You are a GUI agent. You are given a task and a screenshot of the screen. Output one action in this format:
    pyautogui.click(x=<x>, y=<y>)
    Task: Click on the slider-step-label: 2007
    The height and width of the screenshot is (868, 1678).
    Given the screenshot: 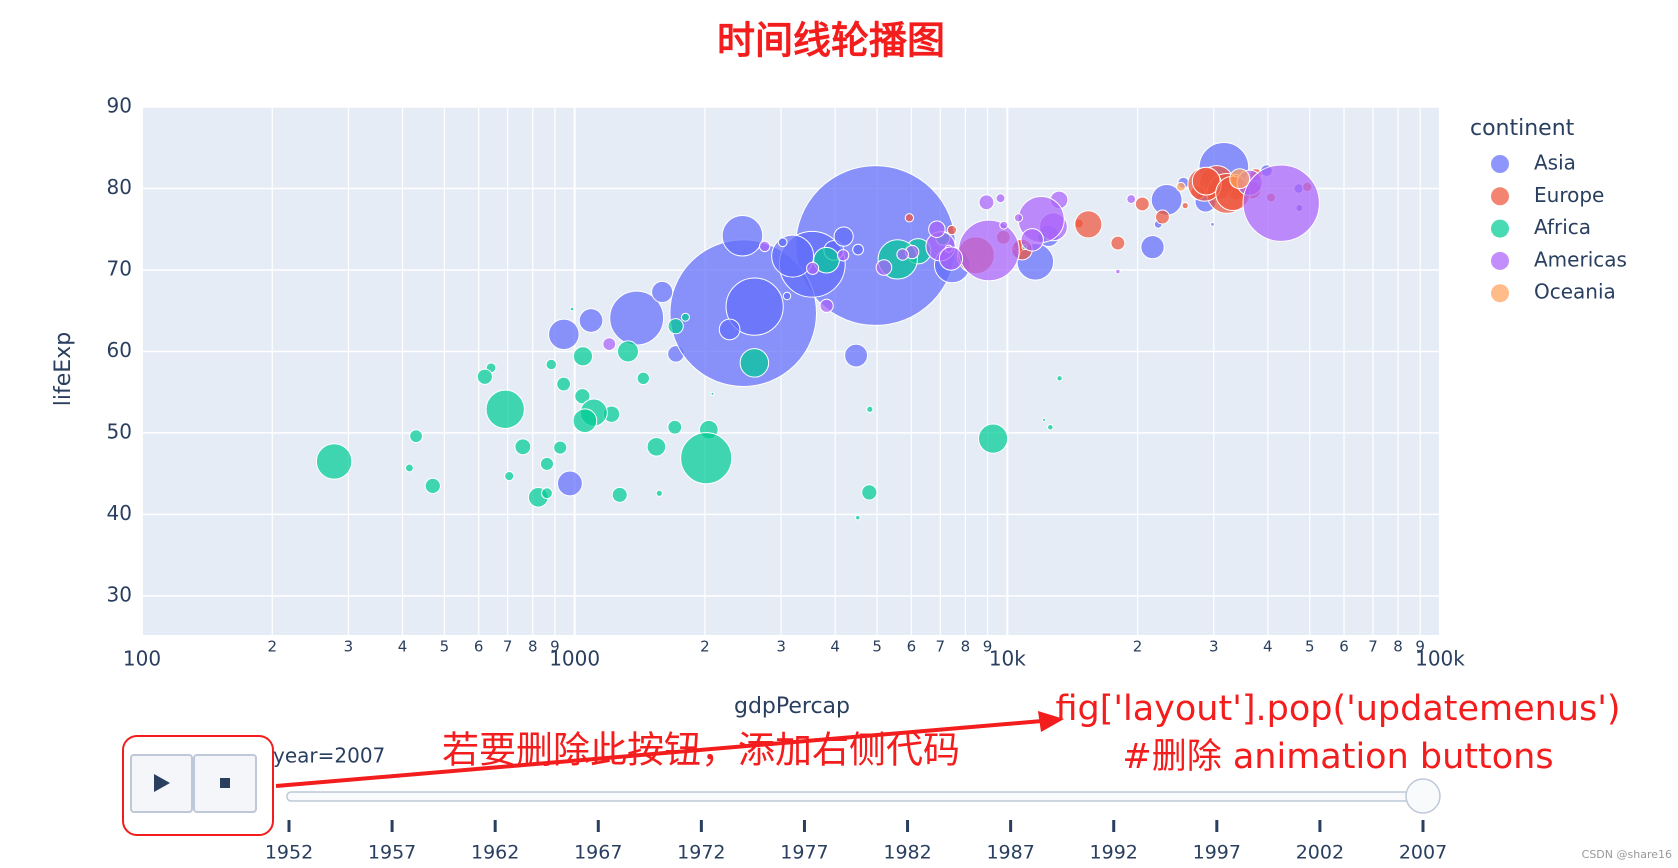 What is the action you would take?
    pyautogui.click(x=1423, y=853)
    